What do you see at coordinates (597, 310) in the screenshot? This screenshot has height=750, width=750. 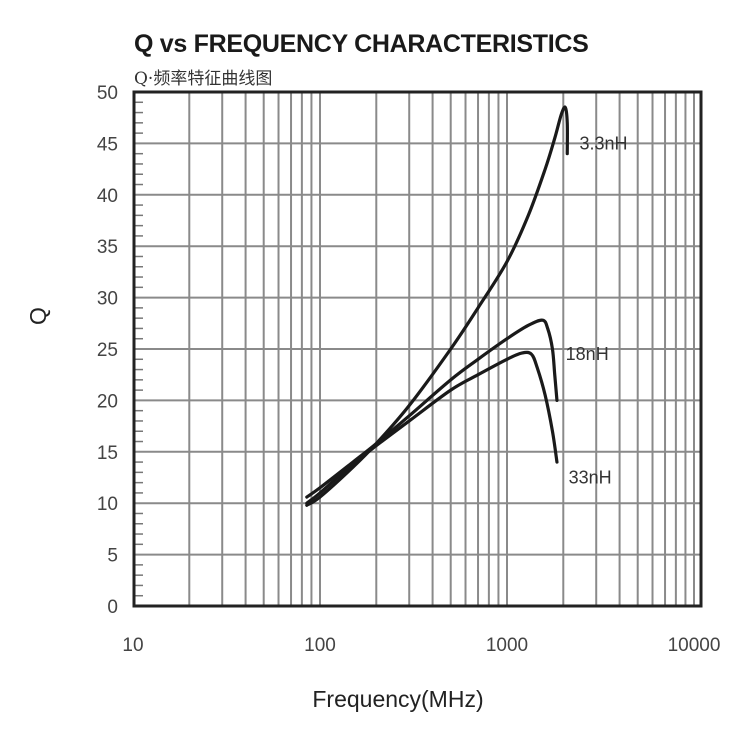 I see `series-labels: 3.3nH 18nH 33nH` at bounding box center [597, 310].